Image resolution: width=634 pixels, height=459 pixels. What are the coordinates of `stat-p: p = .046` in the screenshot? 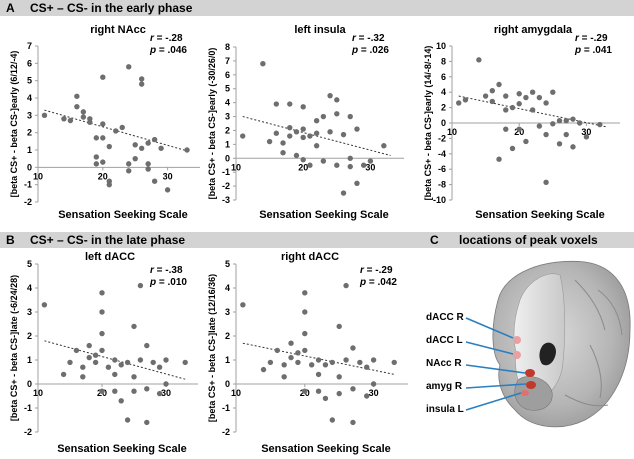 It's located at (168, 50).